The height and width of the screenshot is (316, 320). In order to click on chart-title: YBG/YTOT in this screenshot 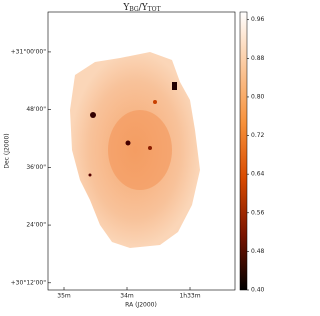, I will do `click(141, 8)`.